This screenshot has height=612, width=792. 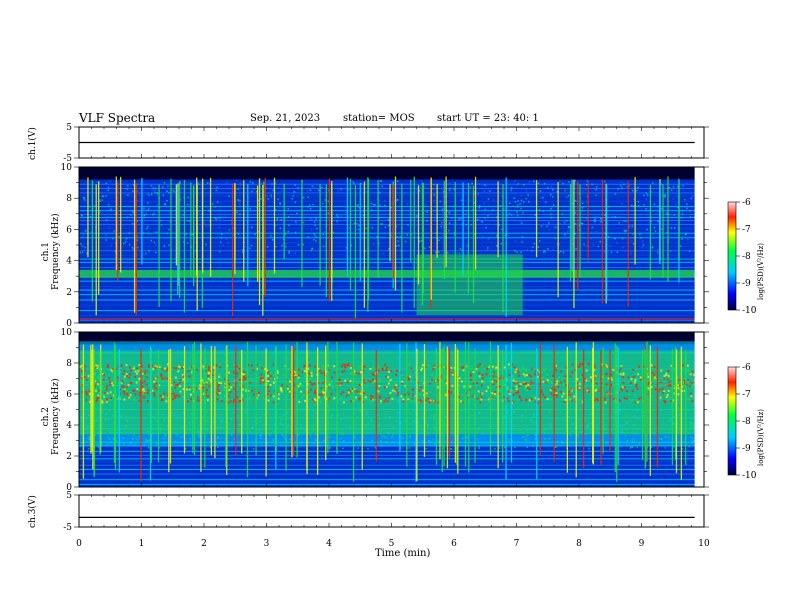 What do you see at coordinates (746, 203) in the screenshot?
I see `colorbar-tick-label: -6` at bounding box center [746, 203].